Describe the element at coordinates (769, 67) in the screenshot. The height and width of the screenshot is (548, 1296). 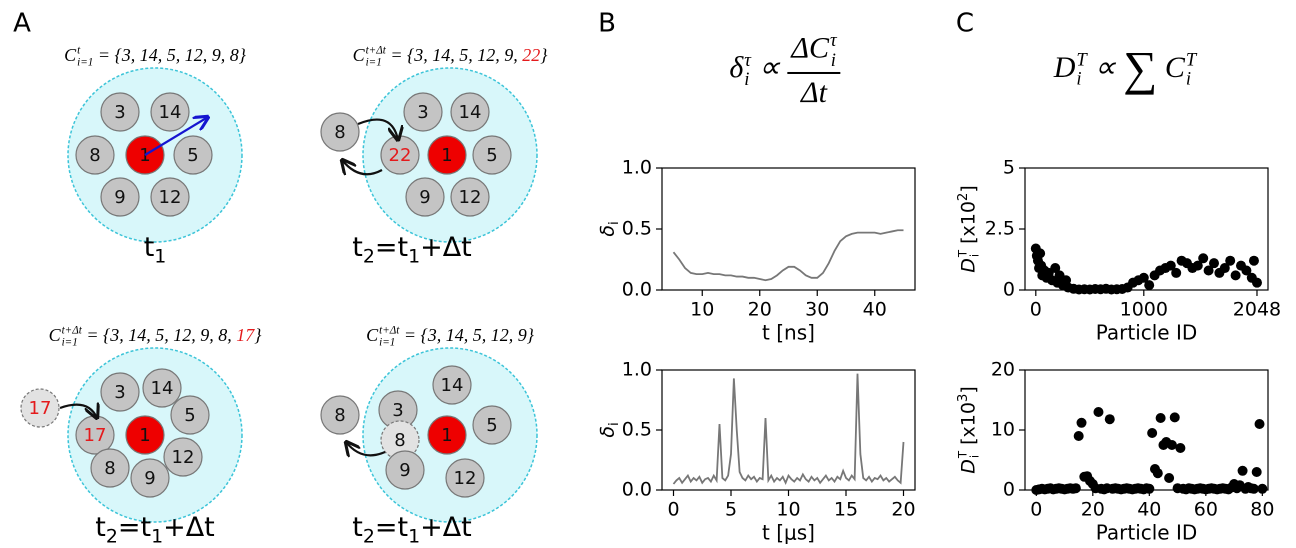
I see `text-part: ∝` at that location.